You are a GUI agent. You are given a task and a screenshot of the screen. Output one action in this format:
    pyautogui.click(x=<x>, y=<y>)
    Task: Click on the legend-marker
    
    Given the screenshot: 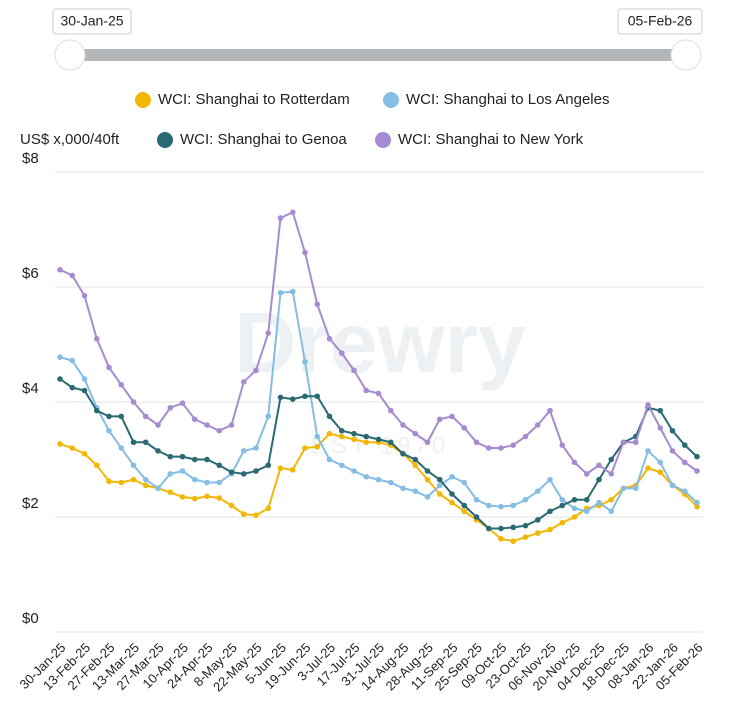 What is the action you would take?
    pyautogui.click(x=383, y=140)
    